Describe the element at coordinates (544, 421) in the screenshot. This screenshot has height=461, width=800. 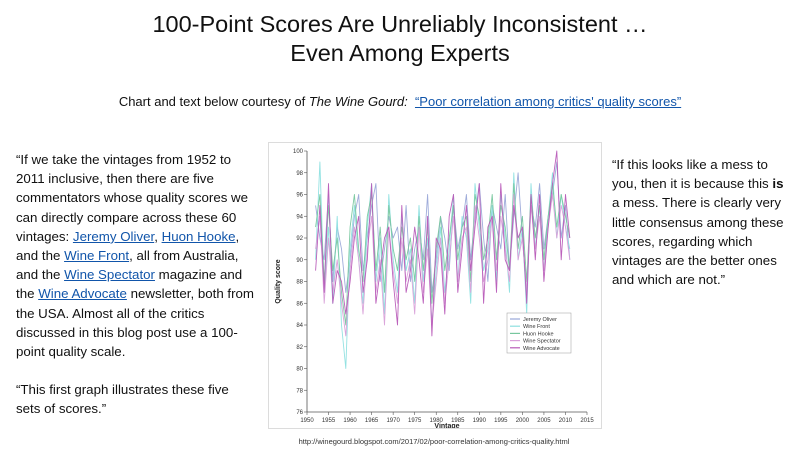
I see `x-tick-label: 2005` at that location.